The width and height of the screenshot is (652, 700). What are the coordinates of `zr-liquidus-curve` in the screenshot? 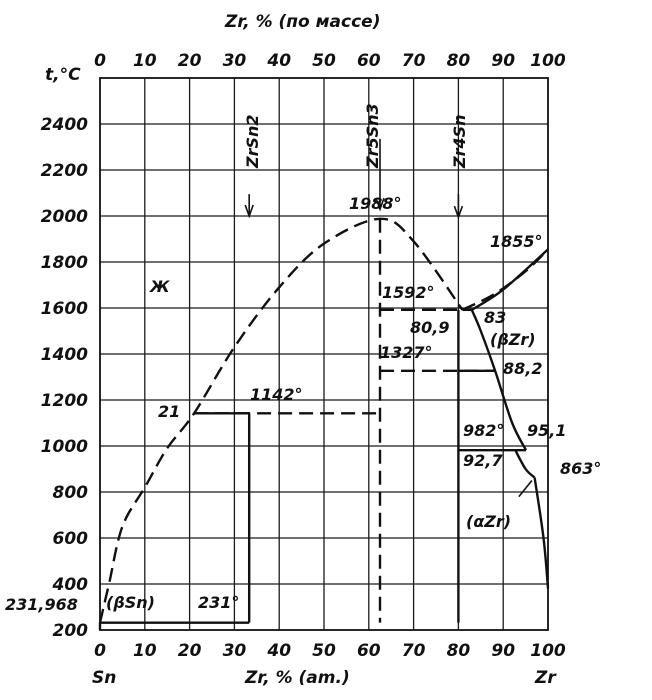 It's located at (505, 279).